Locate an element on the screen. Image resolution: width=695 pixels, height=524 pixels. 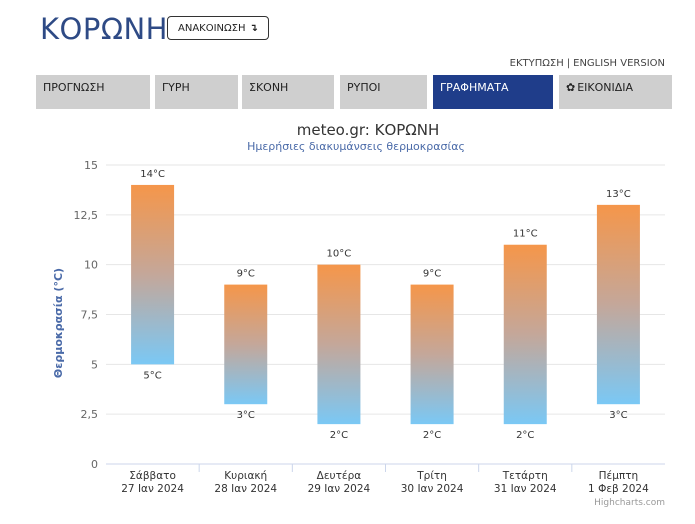
chart-credits: Highcharts.com is located at coordinates (629, 503).